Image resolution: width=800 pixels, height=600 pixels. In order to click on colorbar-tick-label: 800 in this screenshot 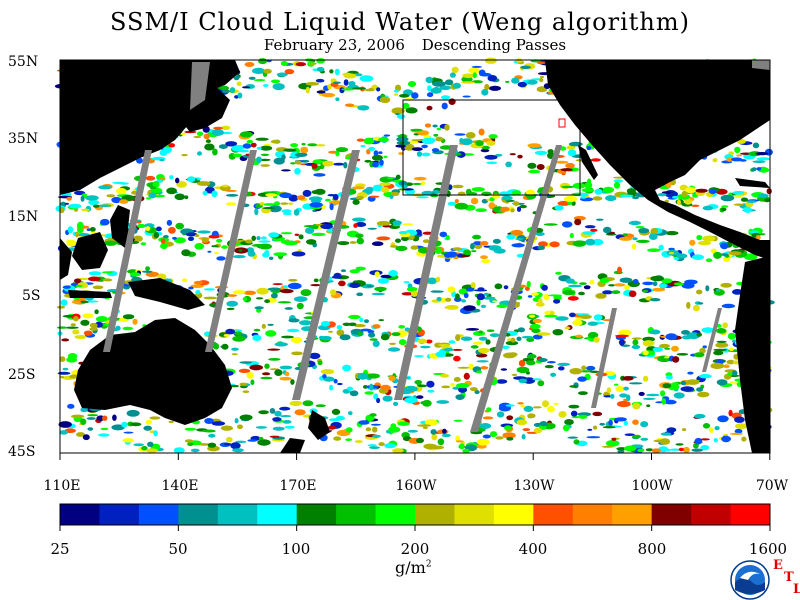, I will do `click(652, 549)`.